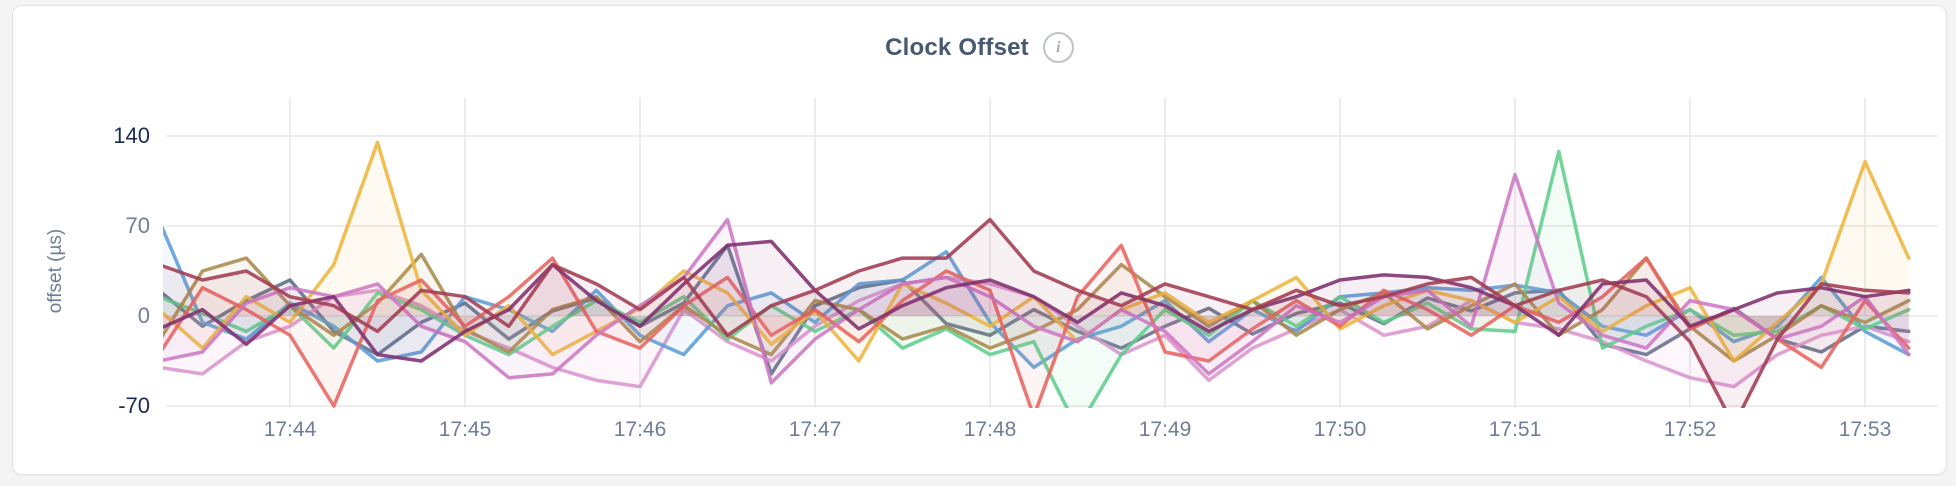  I want to click on info-icon: i, so click(1058, 47).